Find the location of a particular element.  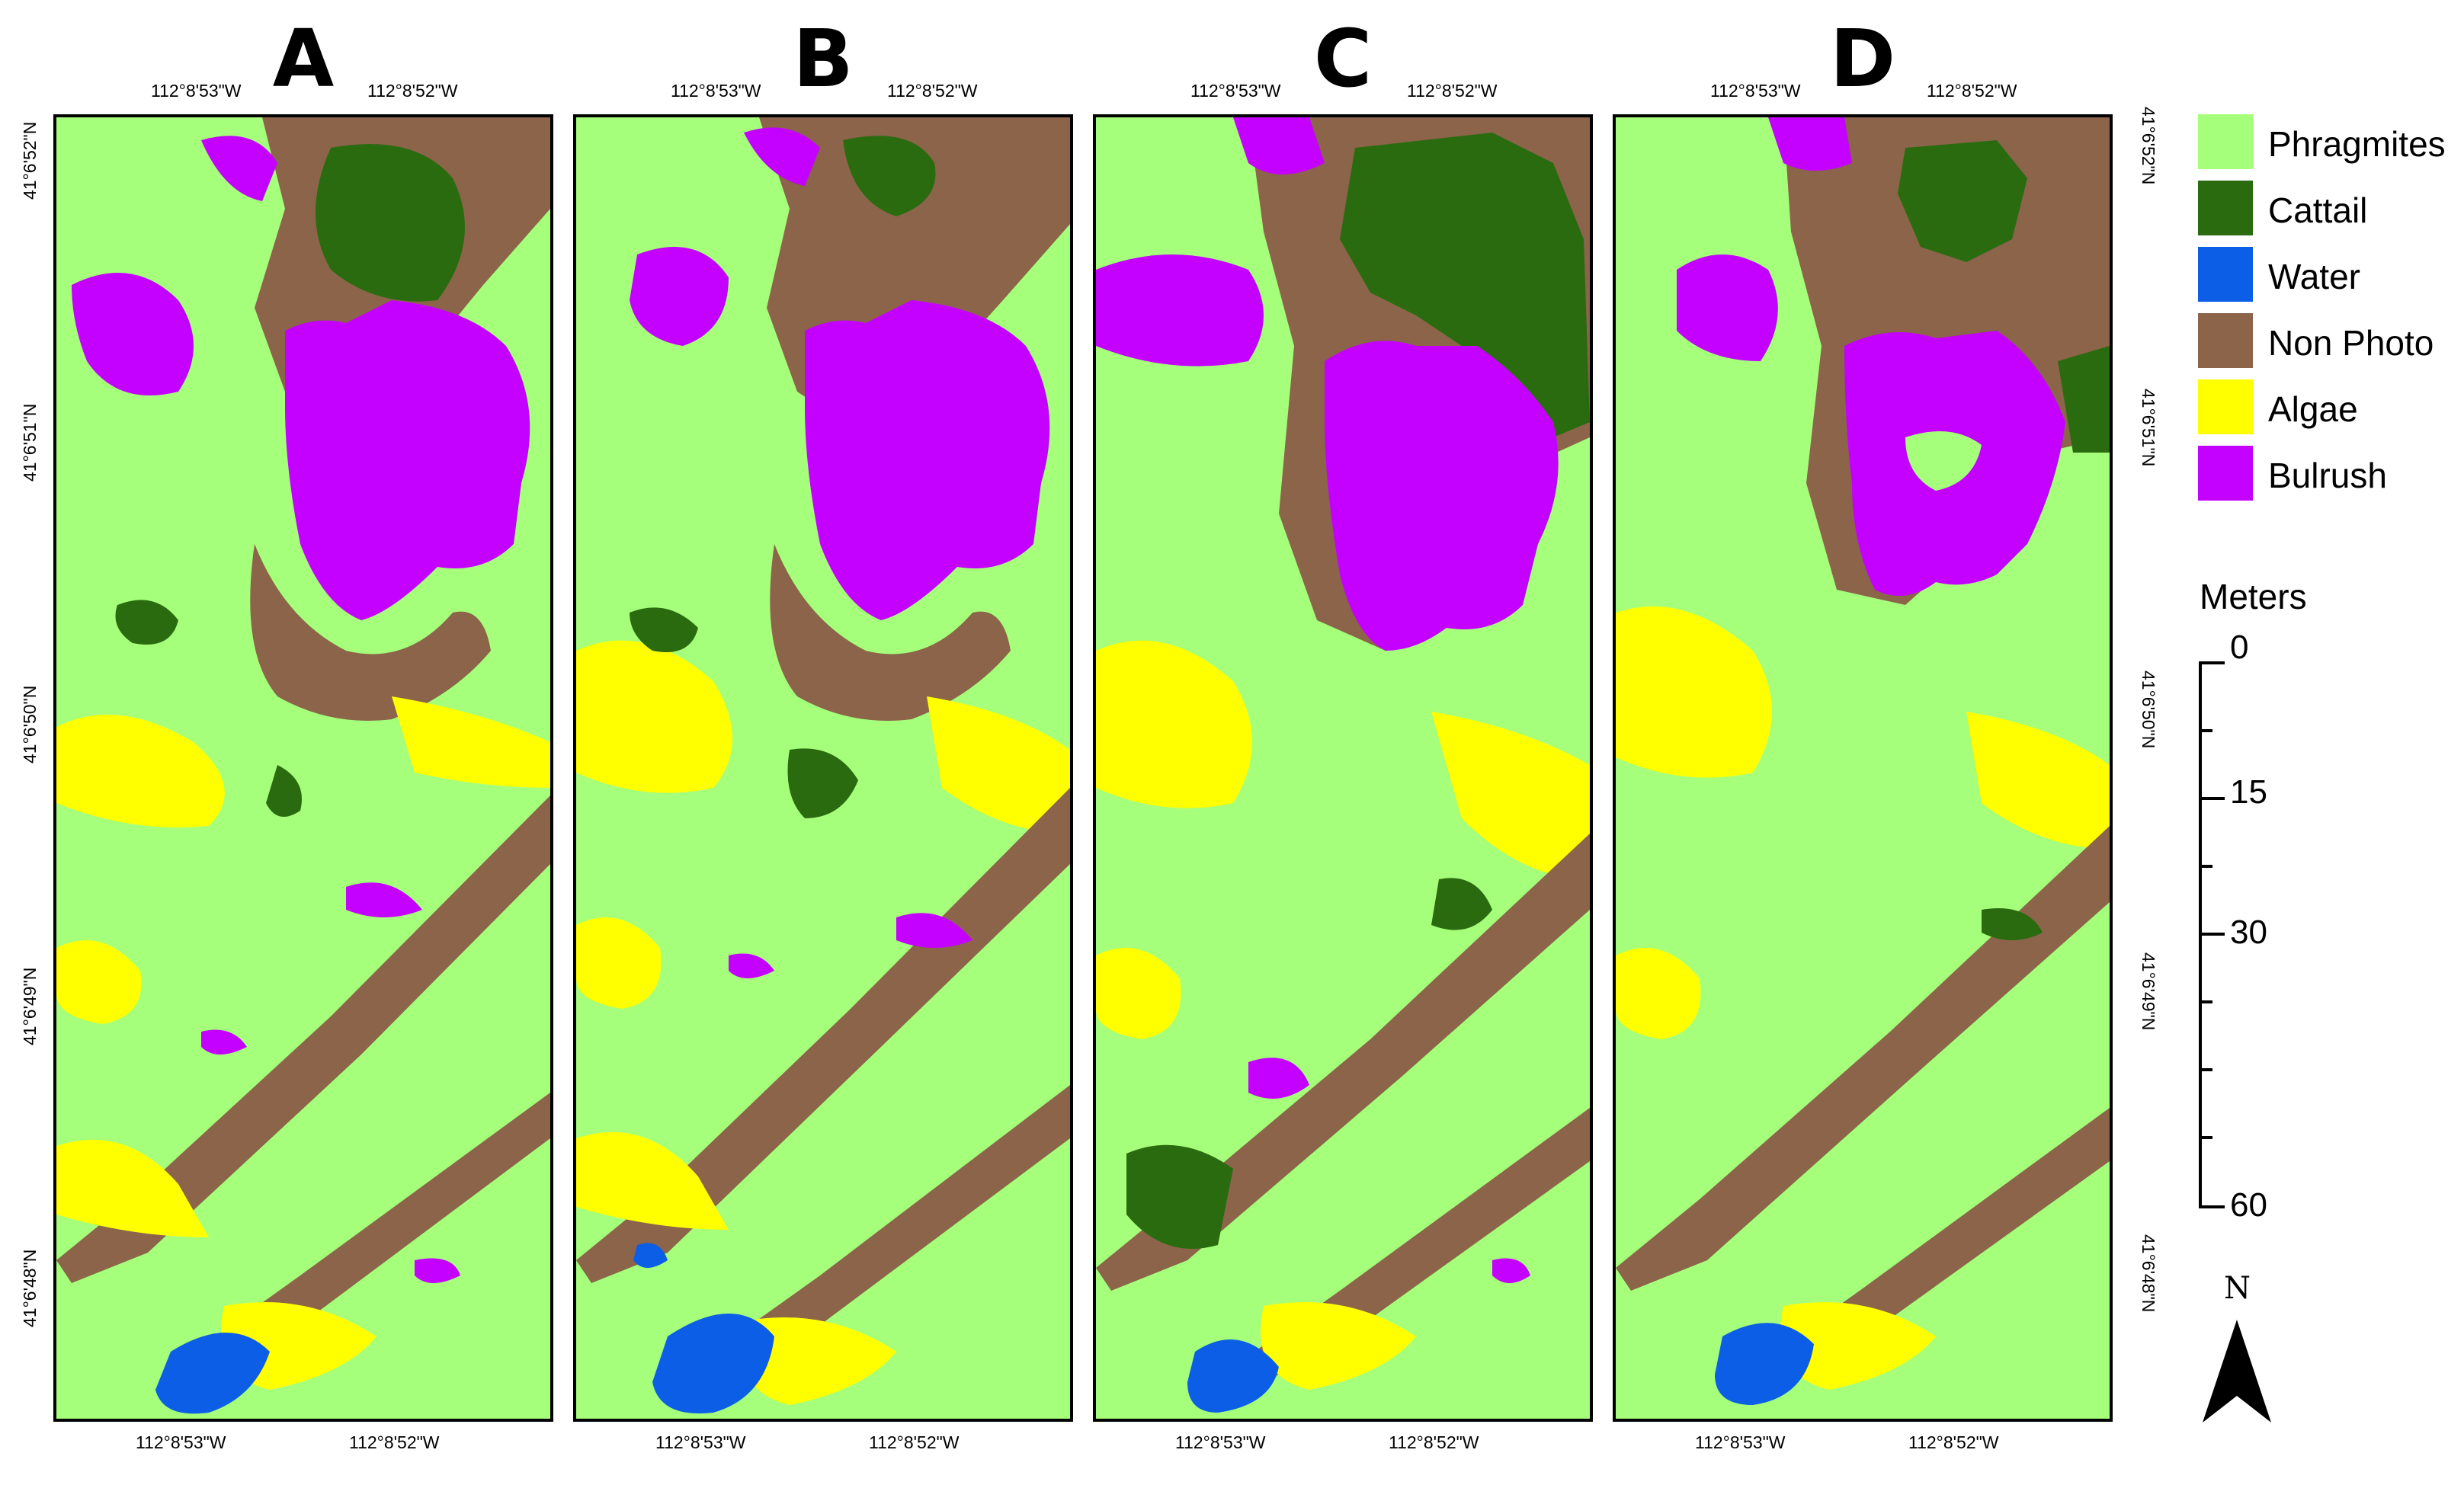

lon-top-c-1: 112°8'53"W is located at coordinates (1235, 91).